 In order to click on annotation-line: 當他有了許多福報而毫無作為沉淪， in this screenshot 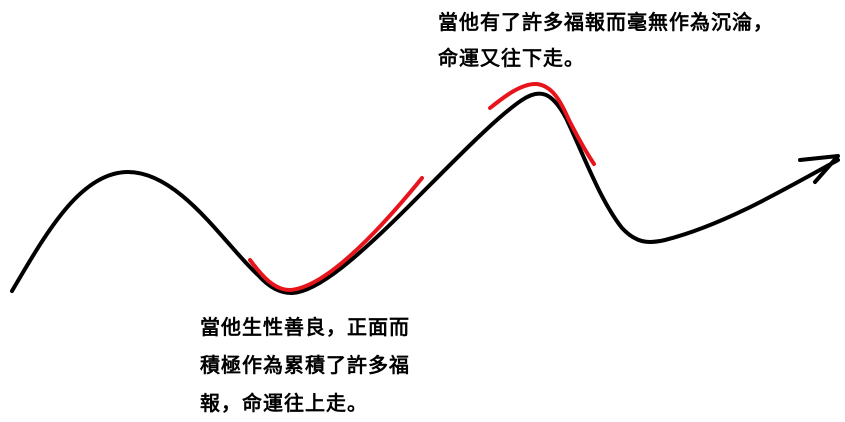, I will do `click(606, 22)`.